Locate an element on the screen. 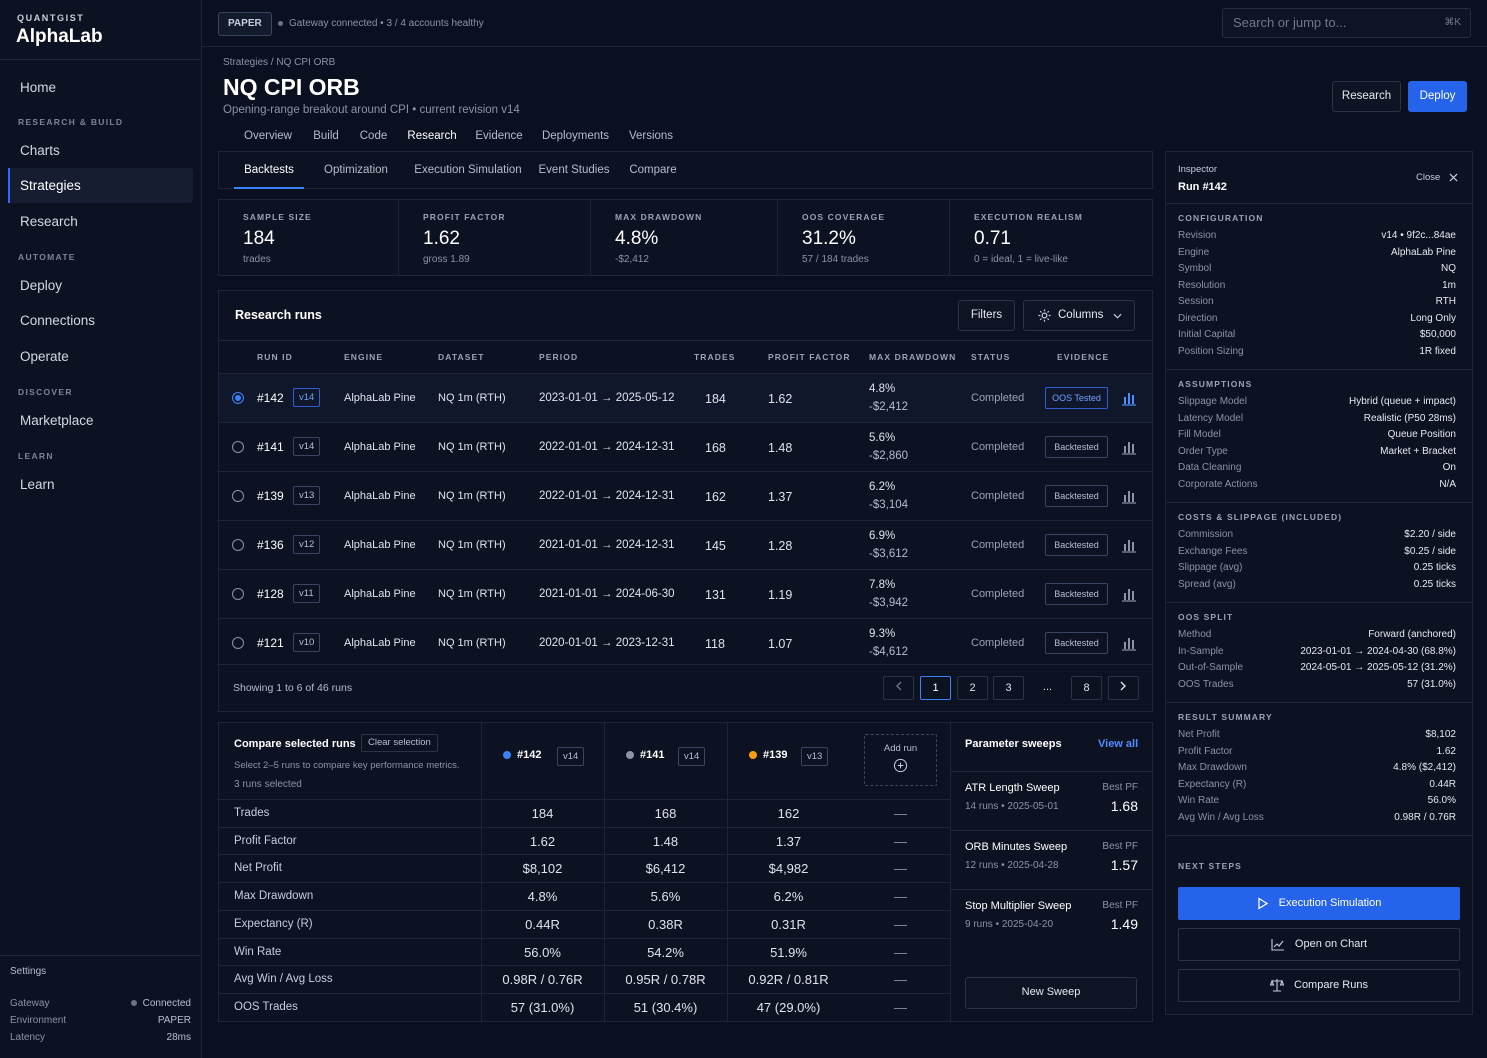  inspector-key: Data Cleaning is located at coordinates (1210, 467).